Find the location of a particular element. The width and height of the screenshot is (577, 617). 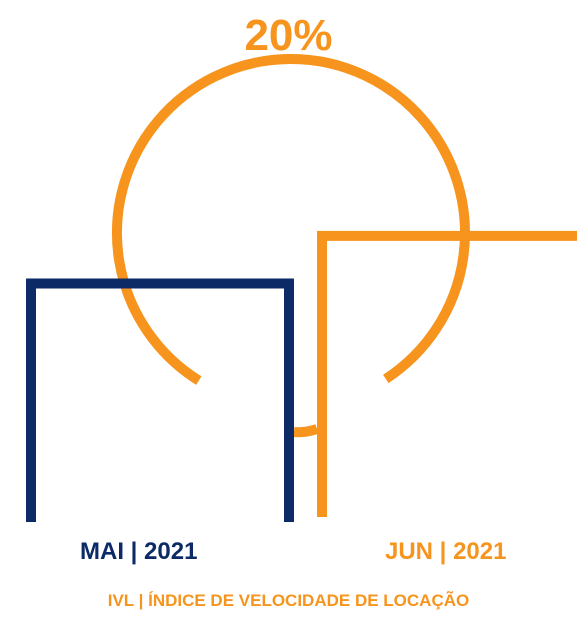

chart-title: IVL | ÍNDICE DE VELOCIDADE DE LOCAÇÃO is located at coordinates (288, 600).